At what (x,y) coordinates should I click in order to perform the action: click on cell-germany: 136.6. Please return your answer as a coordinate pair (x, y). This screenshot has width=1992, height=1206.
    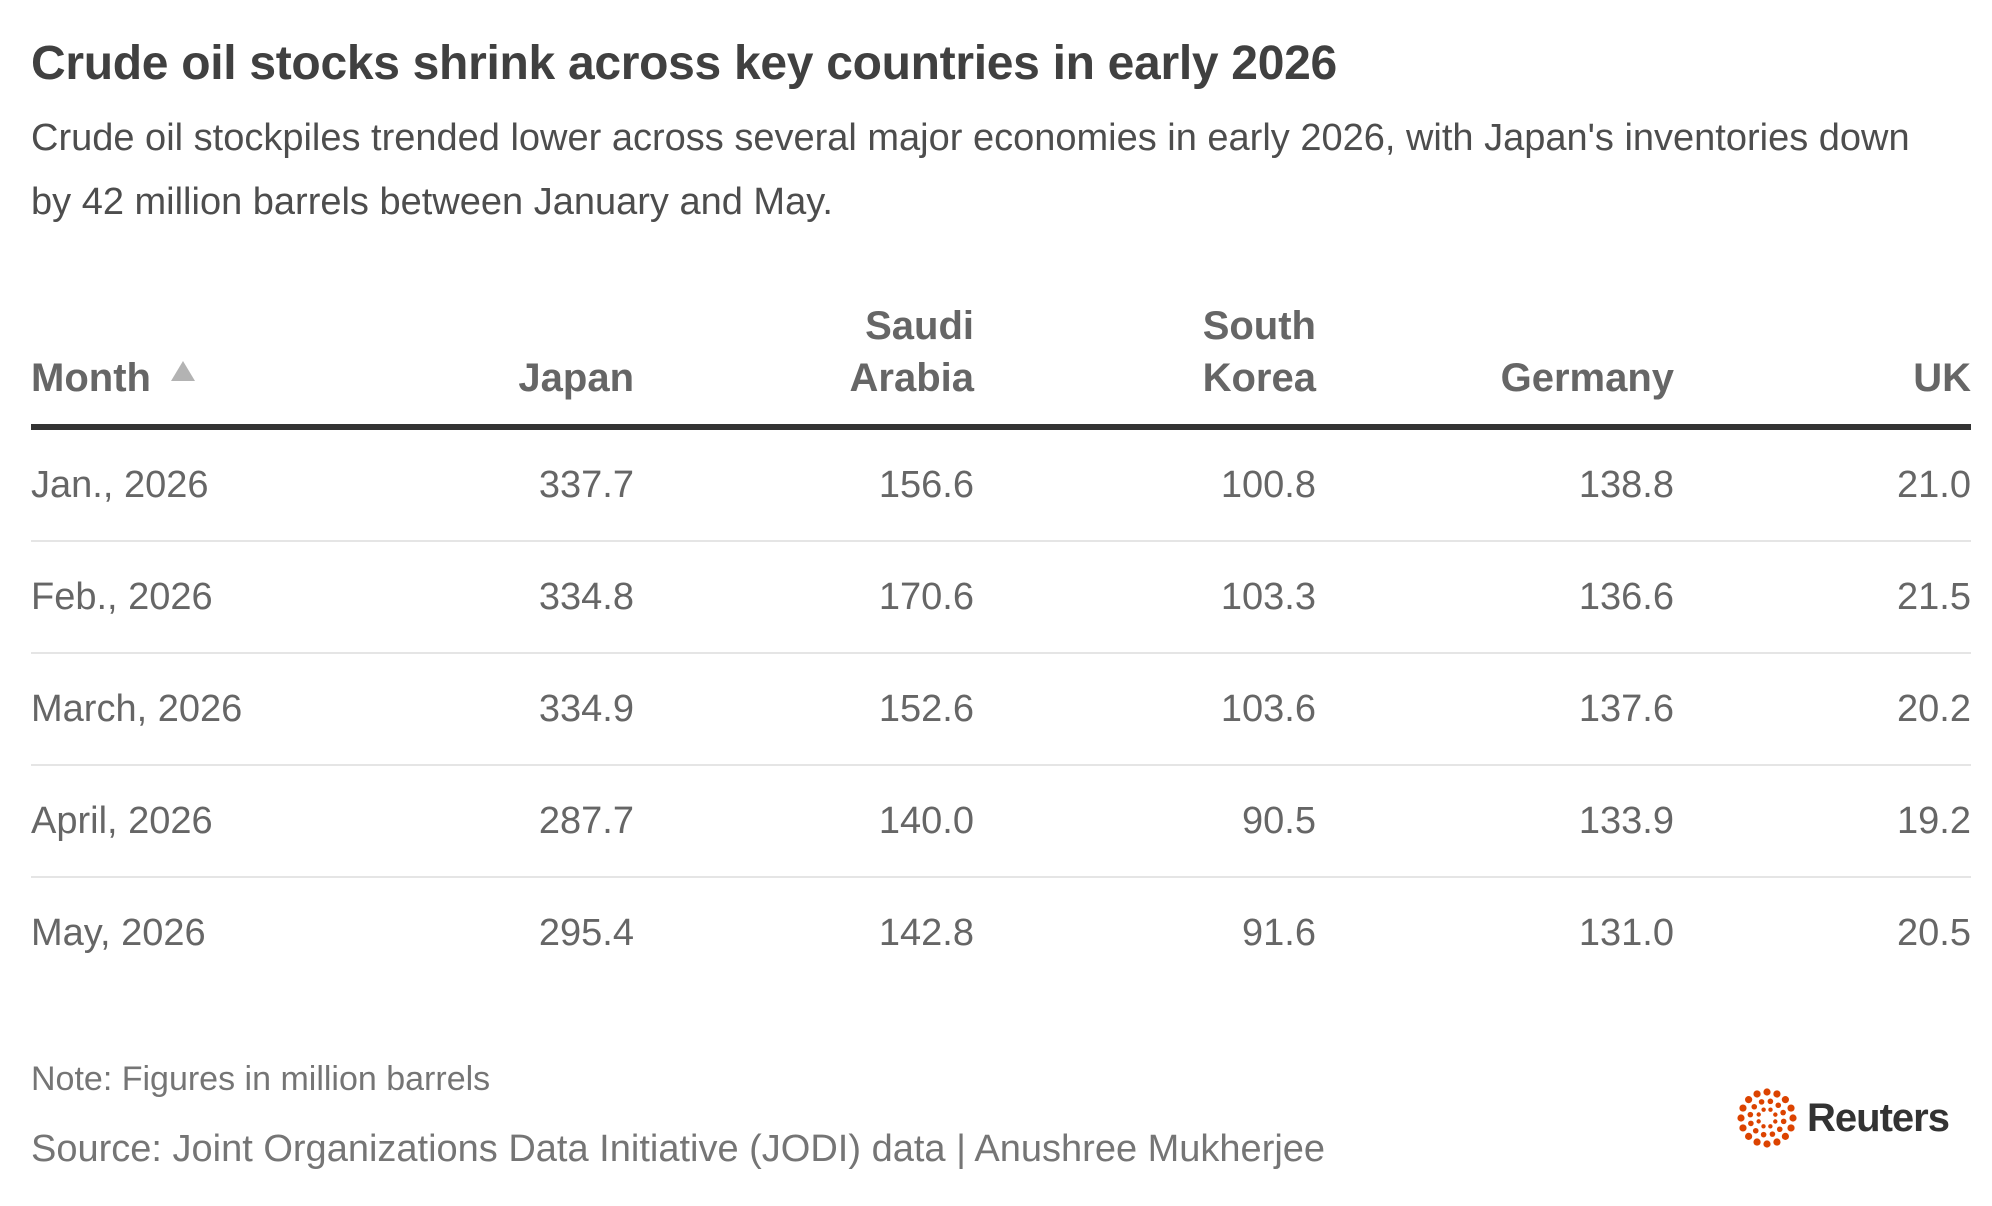
    Looking at the image, I should click on (1495, 597).